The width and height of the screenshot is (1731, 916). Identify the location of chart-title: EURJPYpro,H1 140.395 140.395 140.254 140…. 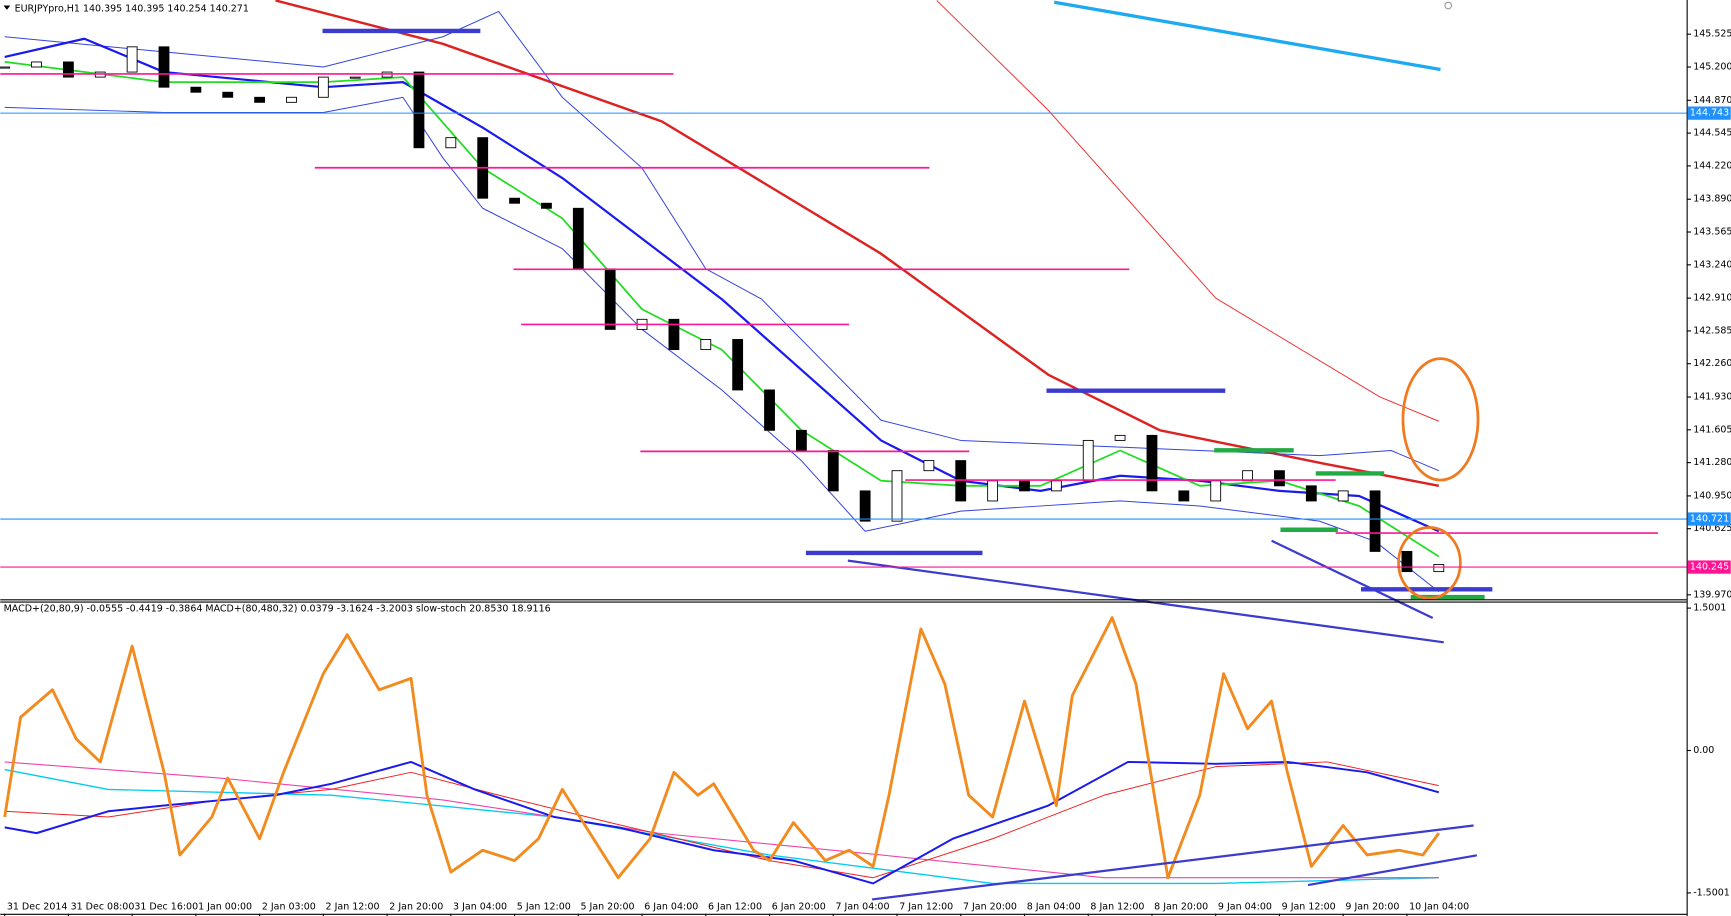
(132, 8).